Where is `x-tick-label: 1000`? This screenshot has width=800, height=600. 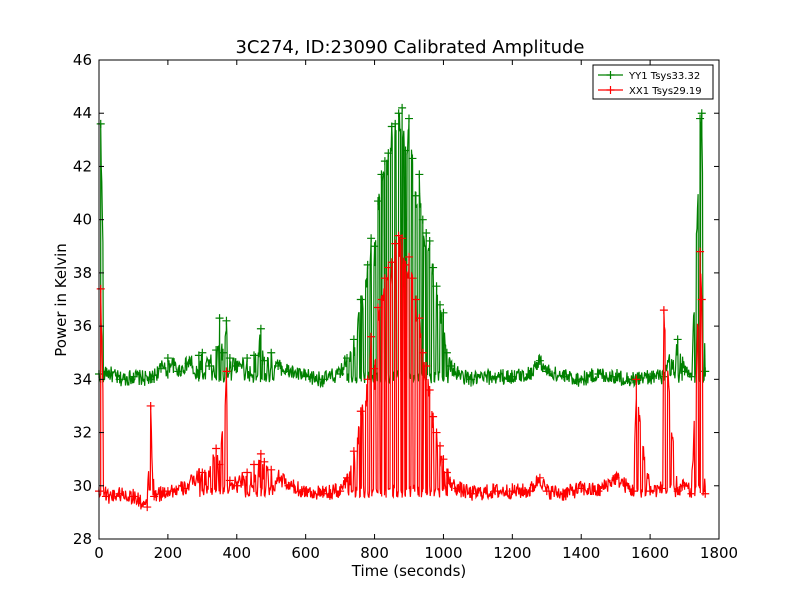
x-tick-label: 1000 is located at coordinates (443, 553).